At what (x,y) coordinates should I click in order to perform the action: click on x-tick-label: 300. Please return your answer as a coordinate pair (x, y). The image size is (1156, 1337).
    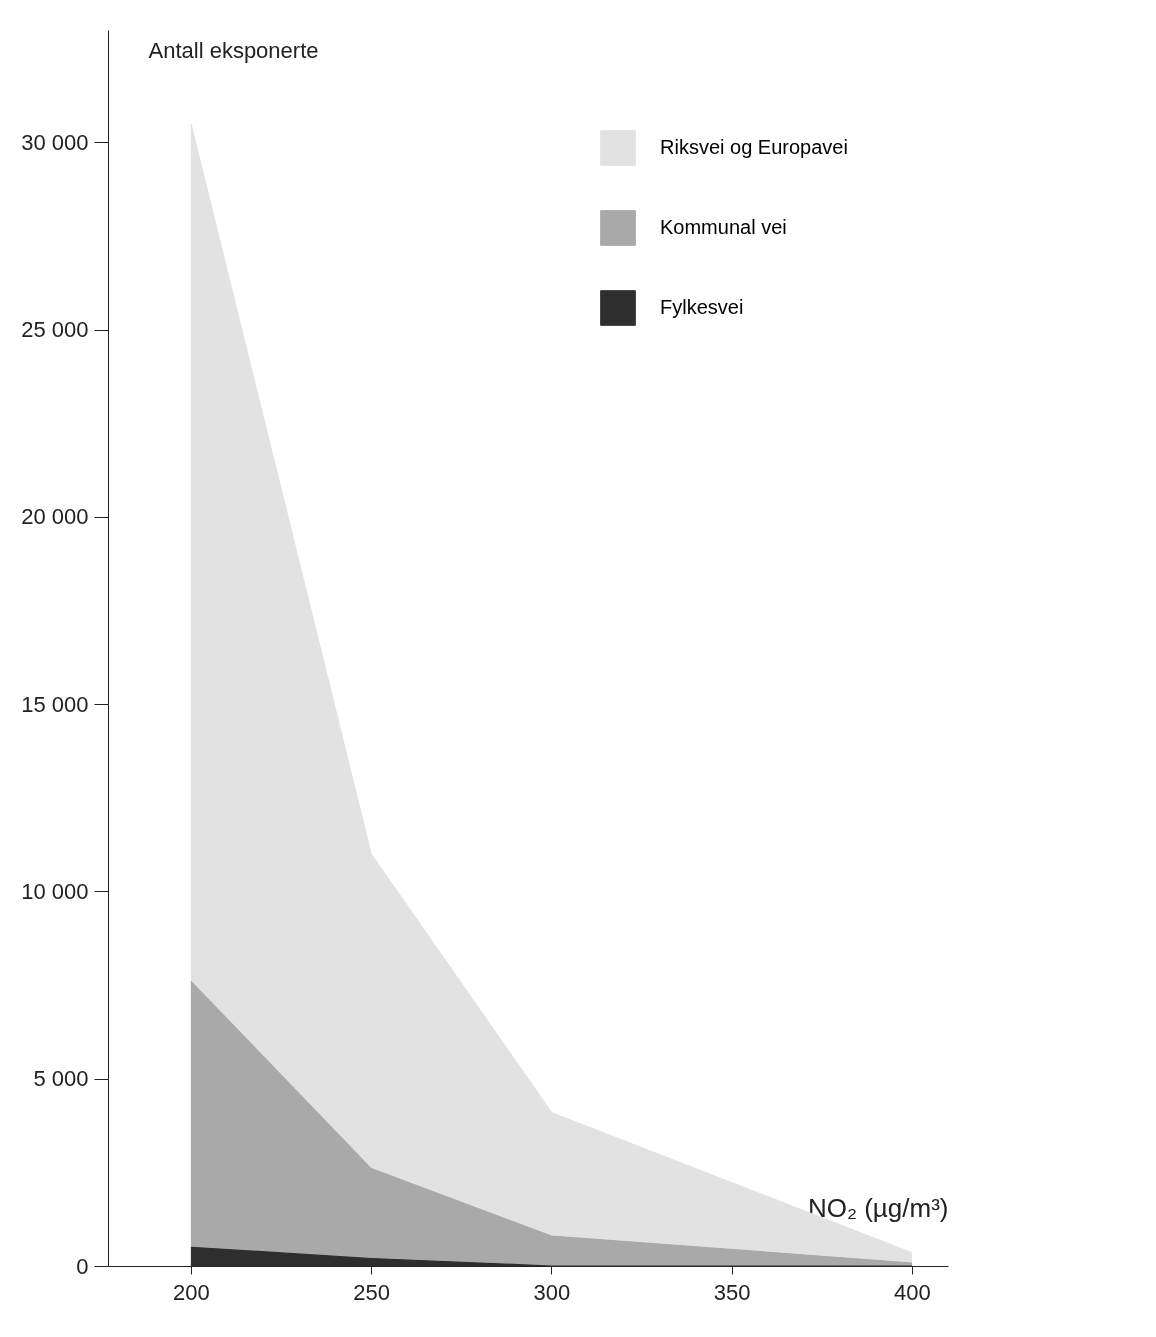
    Looking at the image, I should click on (552, 1292).